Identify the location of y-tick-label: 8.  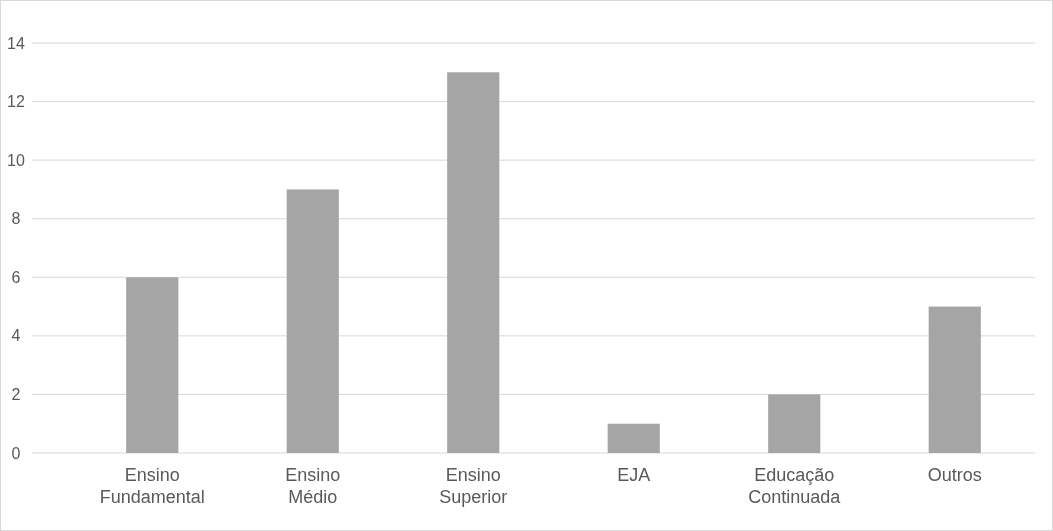
(16, 219).